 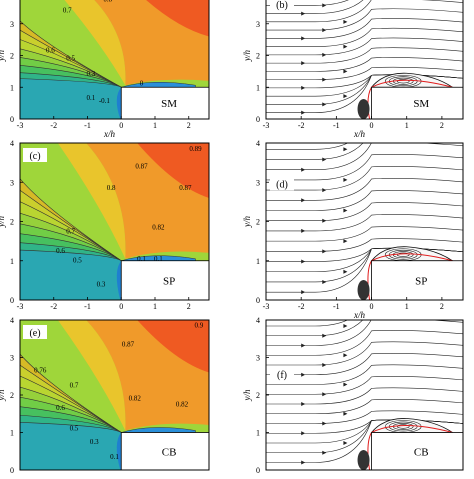 I want to click on case-label: CB, so click(x=169, y=452).